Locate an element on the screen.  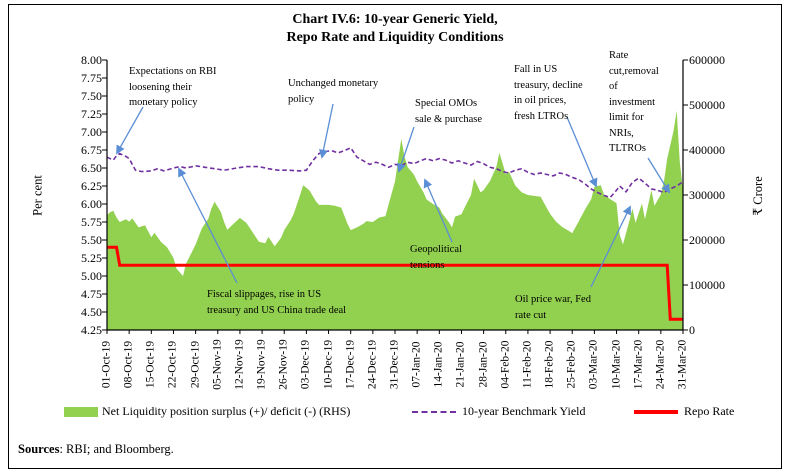
legend-label-repo: Repo Rate is located at coordinates (709, 411).